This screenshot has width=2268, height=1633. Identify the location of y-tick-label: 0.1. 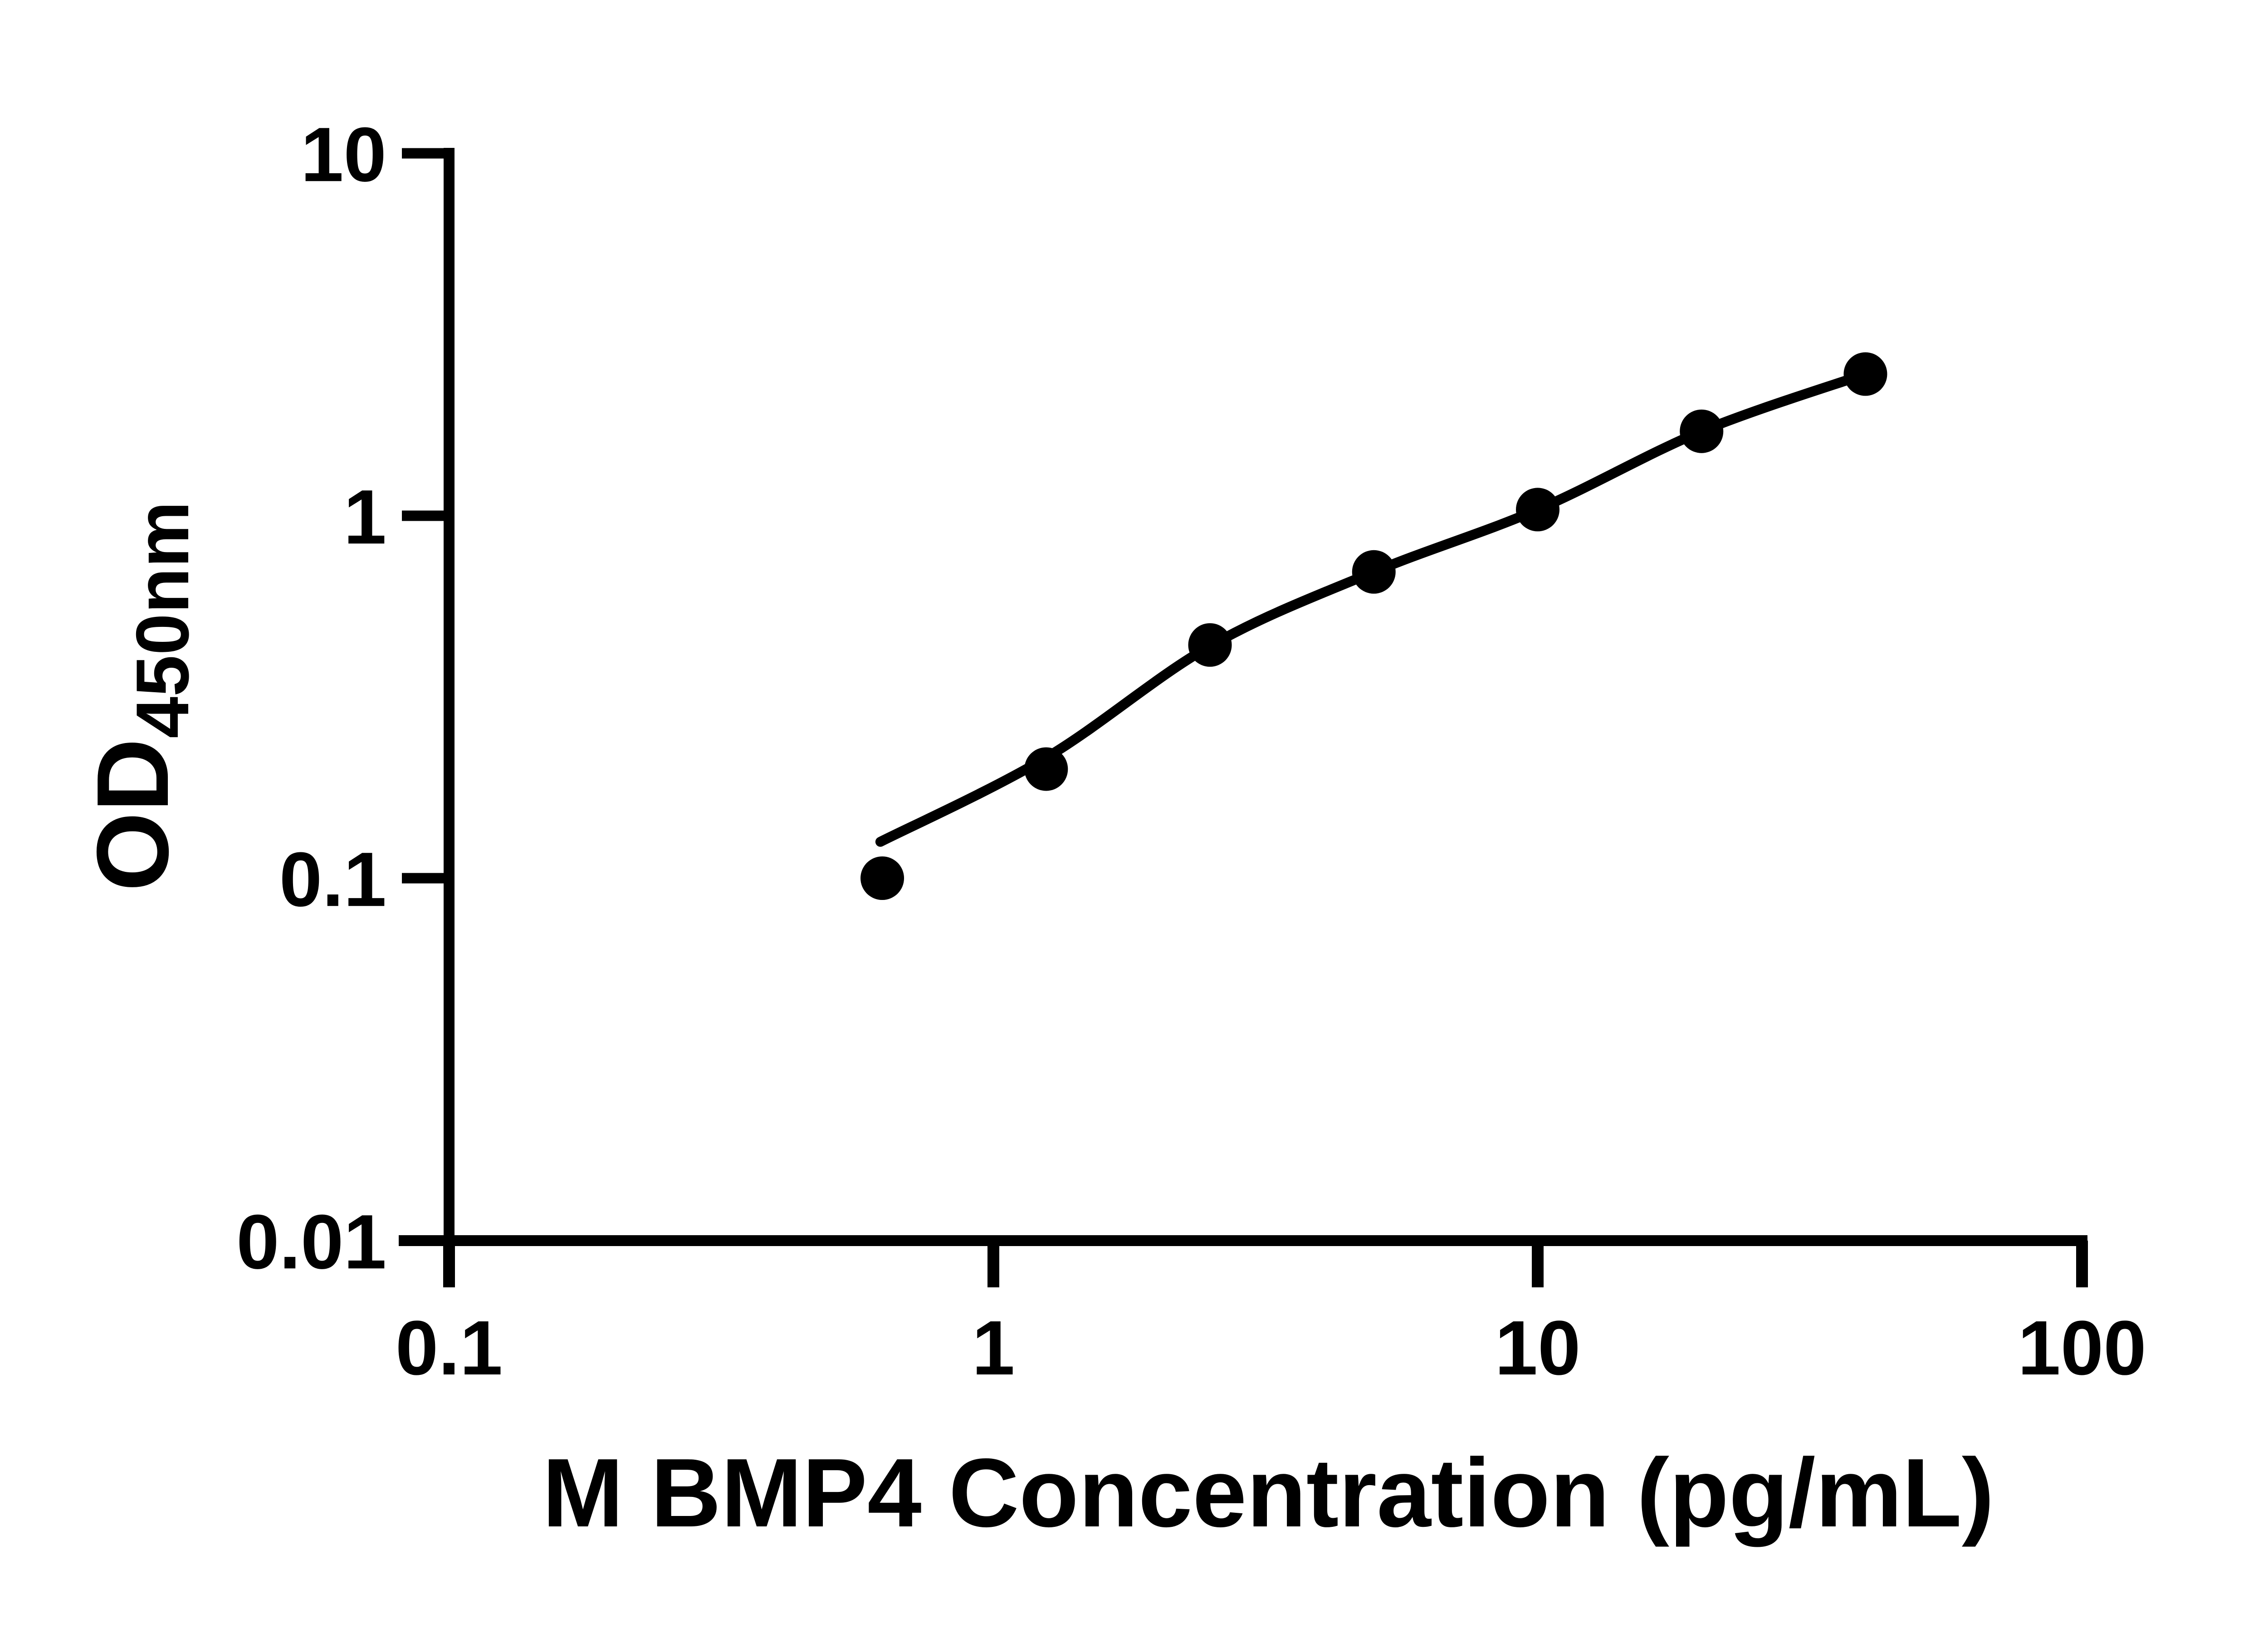
(332, 879).